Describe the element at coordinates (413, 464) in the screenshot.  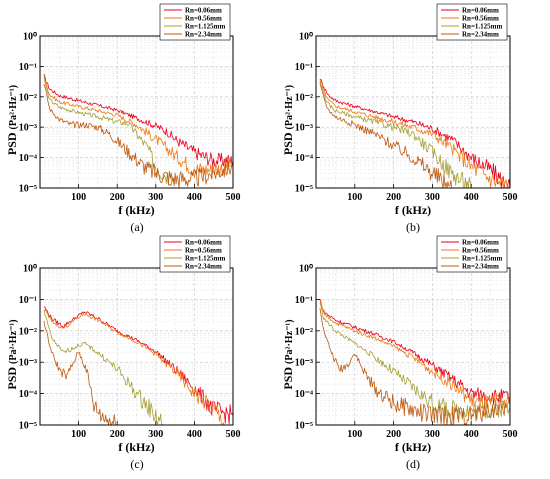
I see `panel-caption: (d)` at that location.